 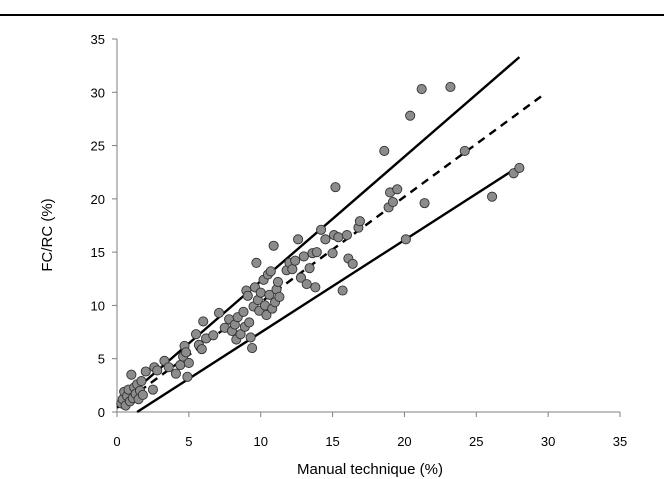 What do you see at coordinates (260, 441) in the screenshot?
I see `x-tick-label: 10` at bounding box center [260, 441].